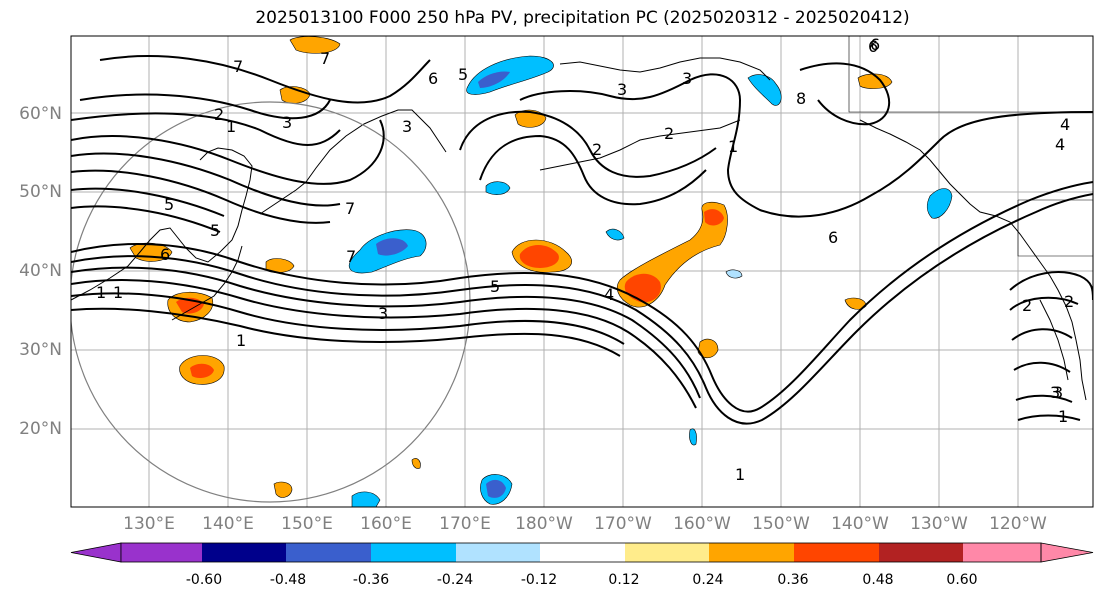  Describe the element at coordinates (228, 524) in the screenshot. I see `lon-label-140E: 140°E` at that location.